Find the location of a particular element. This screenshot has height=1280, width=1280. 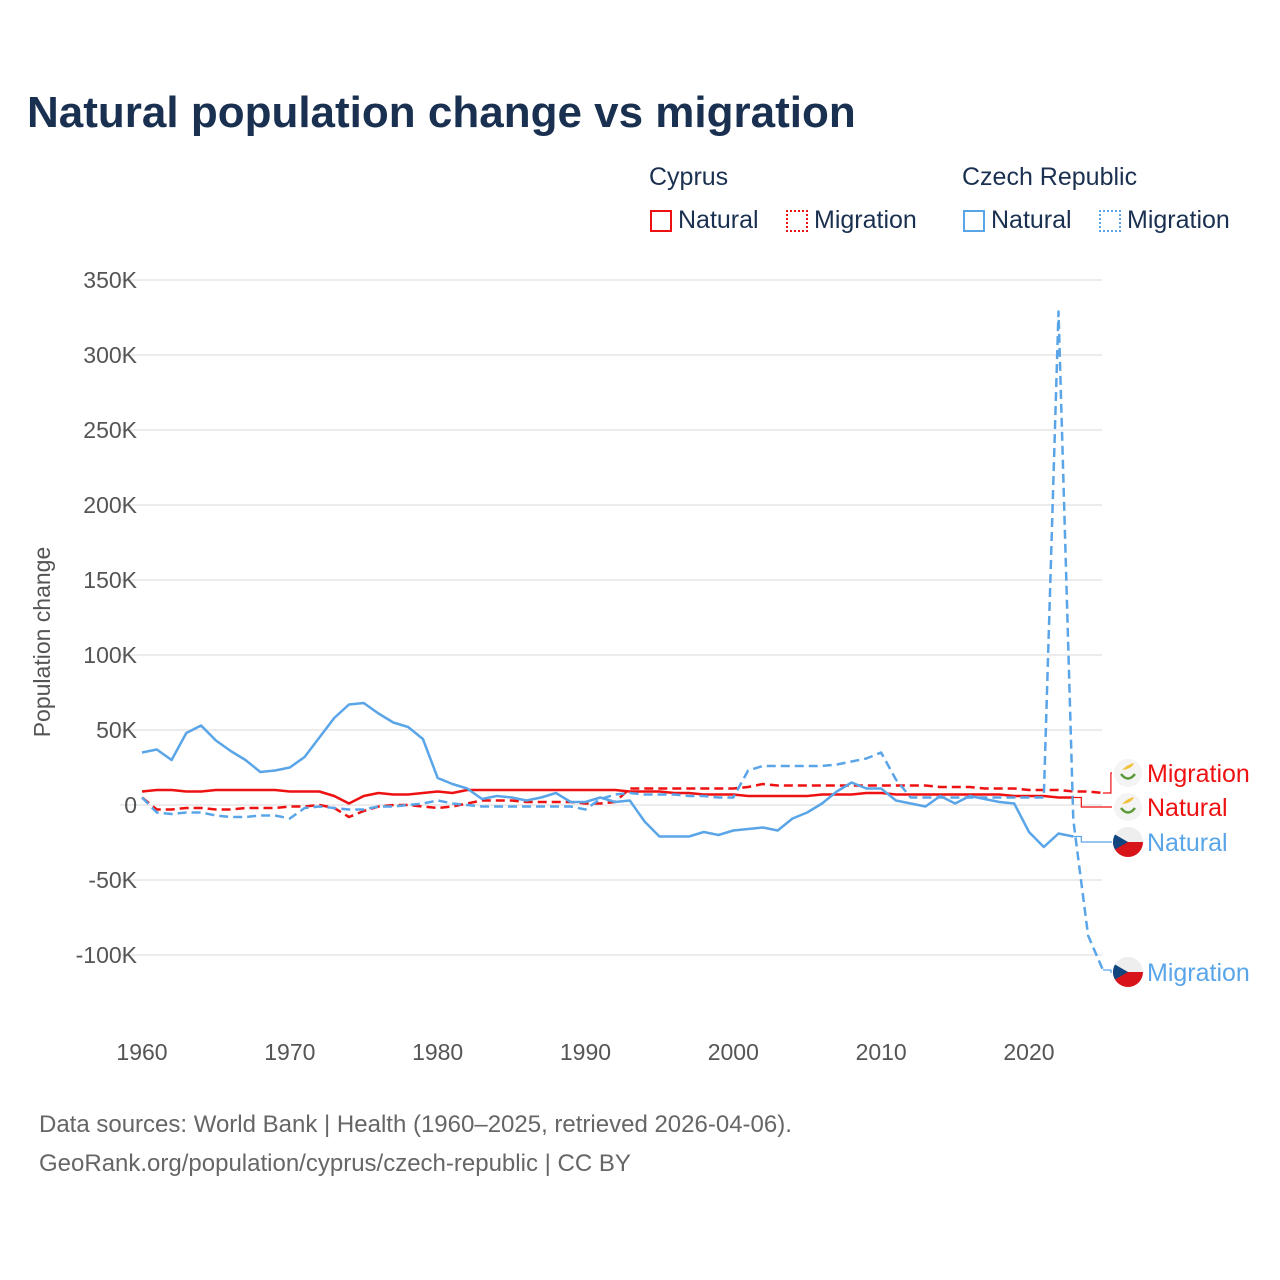

x-tick-label: 1980 is located at coordinates (437, 1052).